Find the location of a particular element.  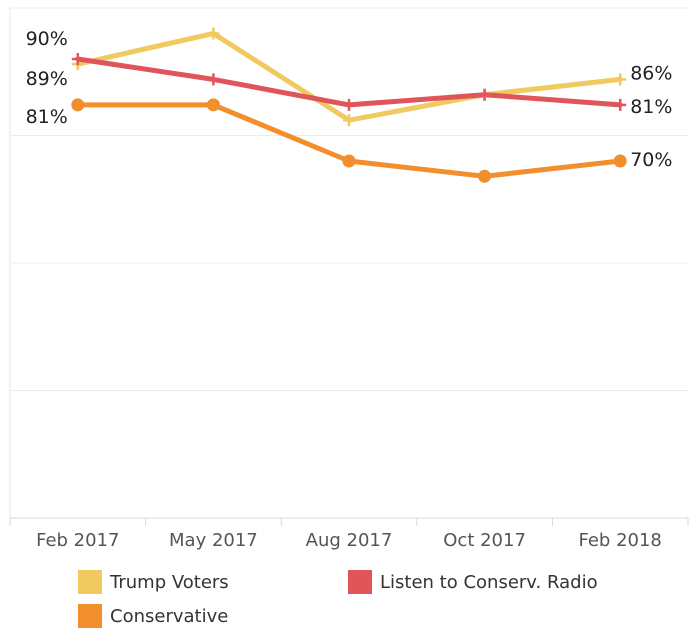

x-axis: Feb 2017 May 2017 Aug 2017 Oct 2017 Feb 2018 is located at coordinates (349, 534).